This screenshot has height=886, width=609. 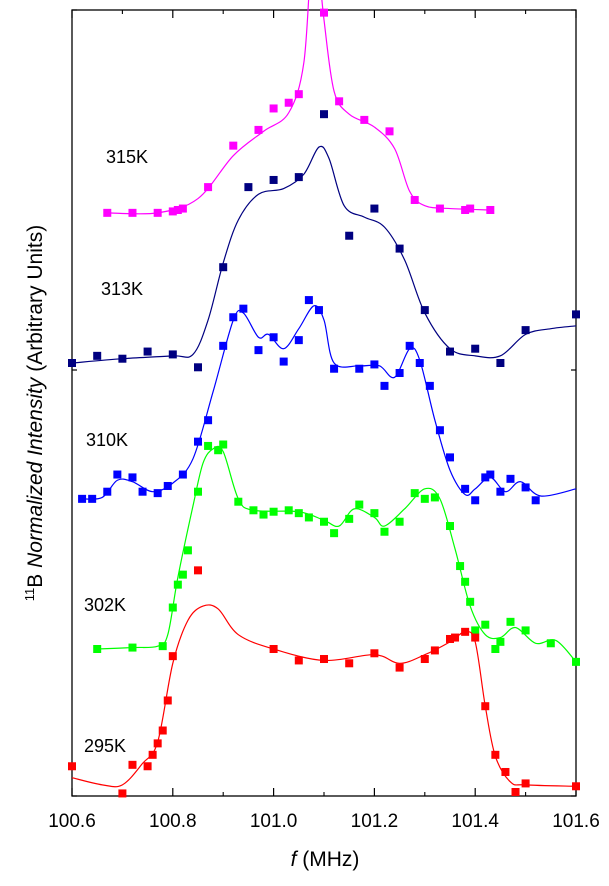 What do you see at coordinates (576, 821) in the screenshot?
I see `x-tick-label: 101.6` at bounding box center [576, 821].